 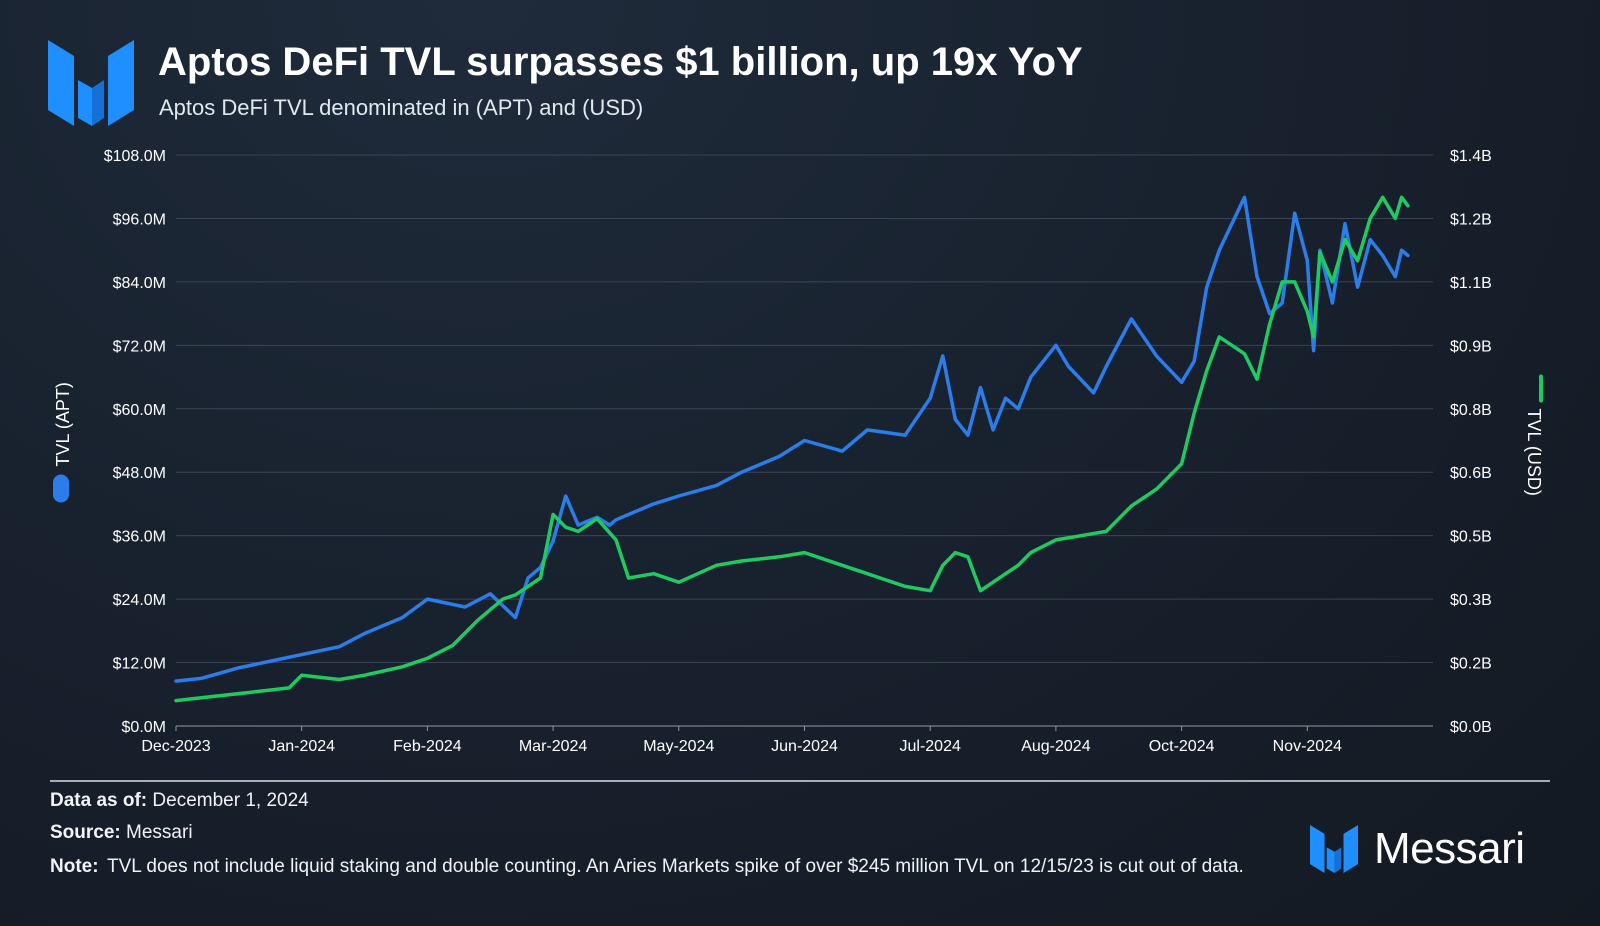 I want to click on y-right-axis-title: TVL (USD), so click(x=1534, y=435).